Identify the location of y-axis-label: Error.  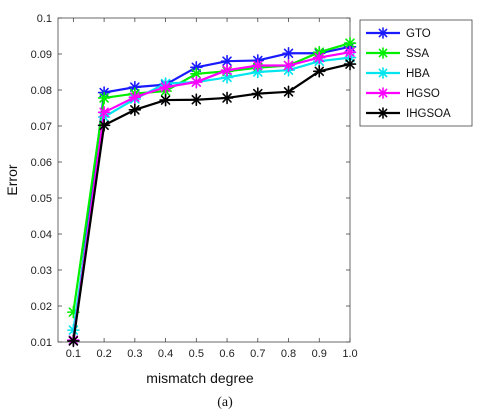
(12, 179).